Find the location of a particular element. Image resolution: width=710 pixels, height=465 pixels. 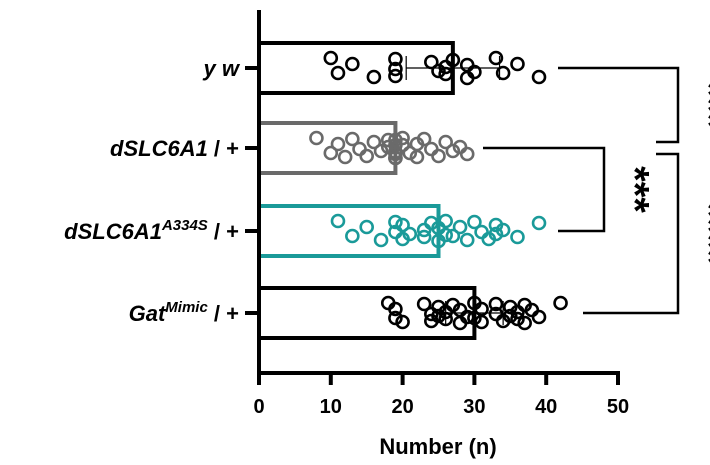

x-tick-label: 30 is located at coordinates (474, 407).